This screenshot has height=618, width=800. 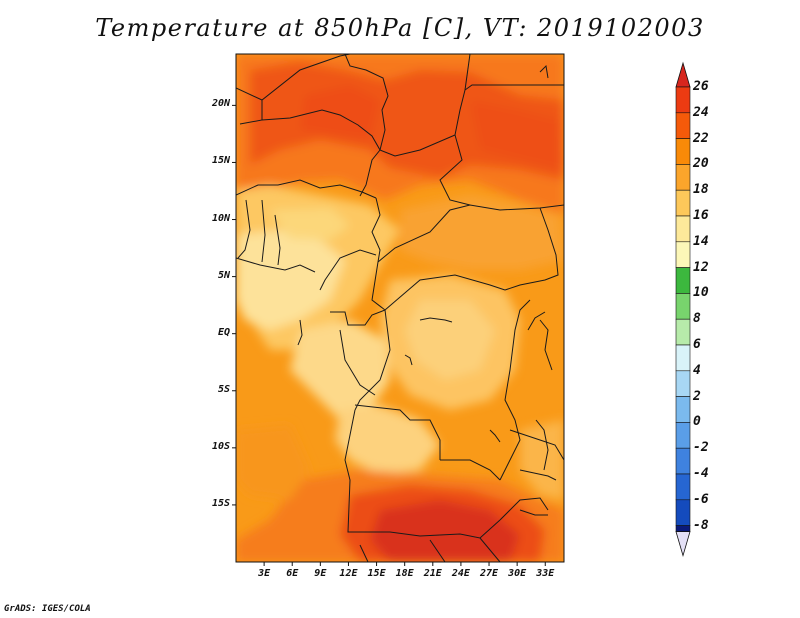 What do you see at coordinates (220, 446) in the screenshot?
I see `lat-tick-label: 10S` at bounding box center [220, 446].